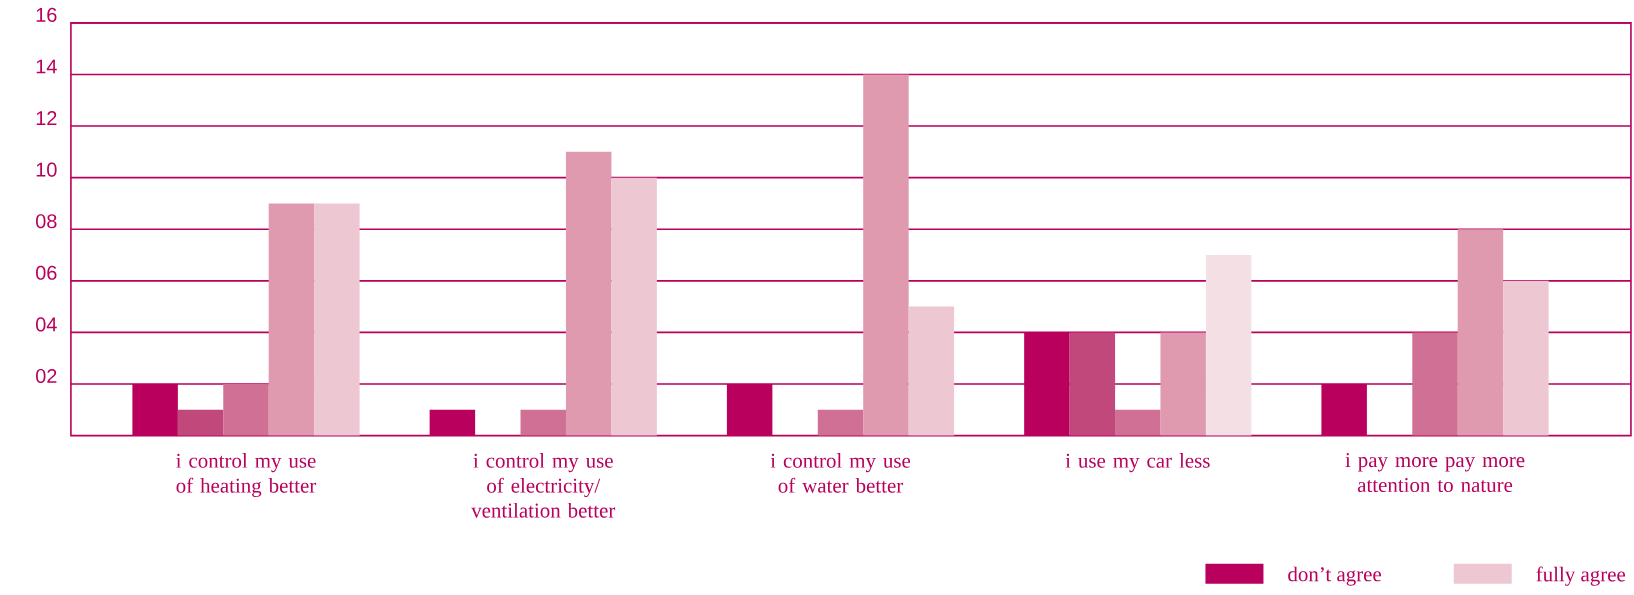  Describe the element at coordinates (1581, 576) in the screenshot. I see `legend-label: fully agree` at that location.